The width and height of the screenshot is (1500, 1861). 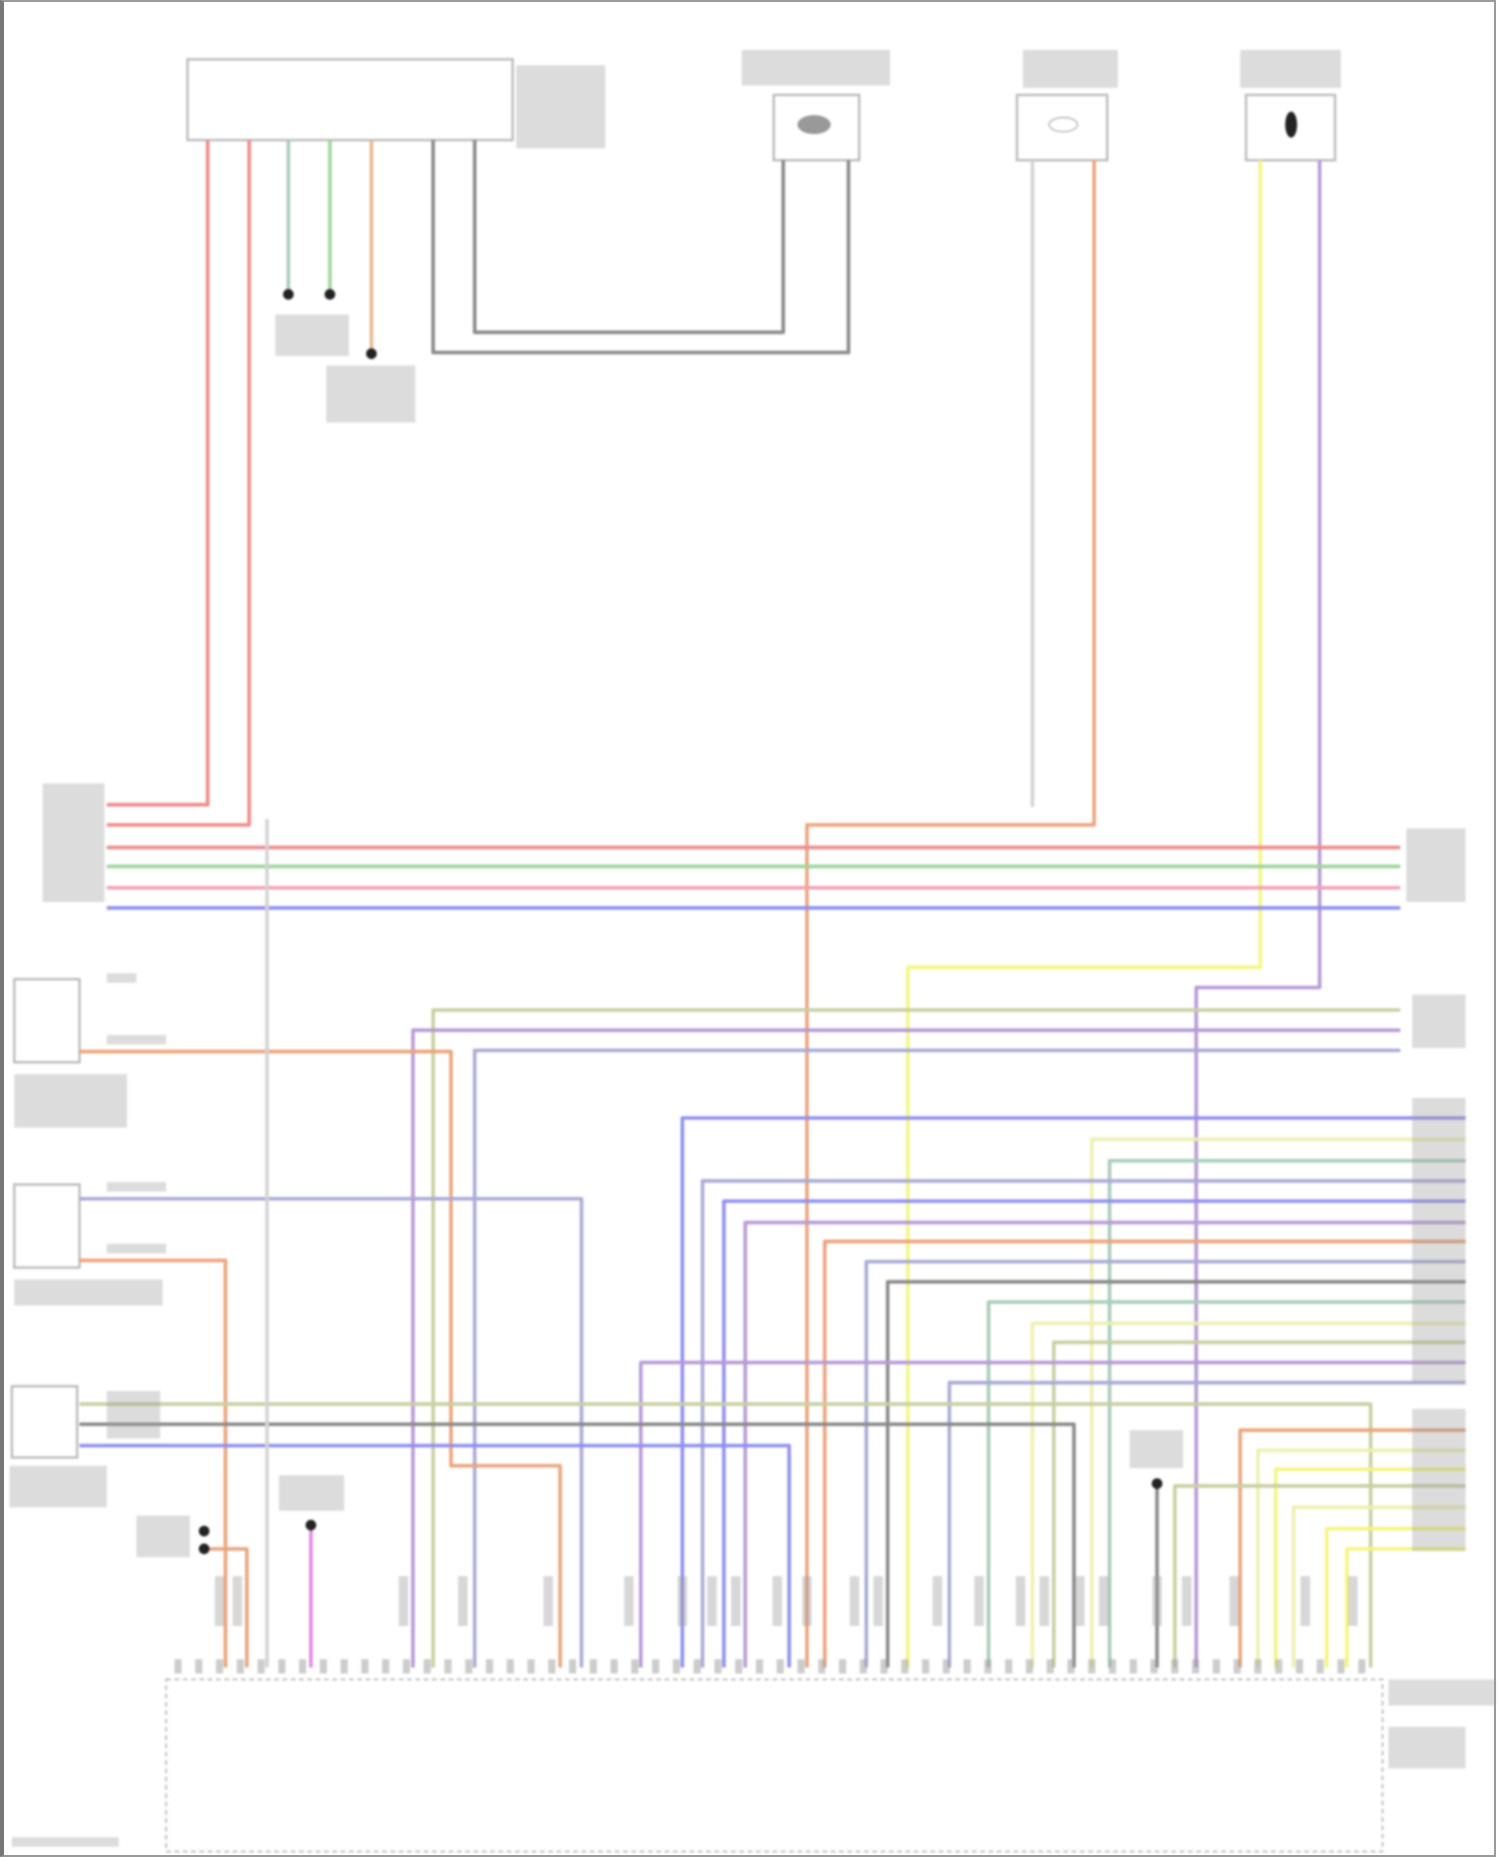 I want to click on wire-blue, so click(x=435, y=1555).